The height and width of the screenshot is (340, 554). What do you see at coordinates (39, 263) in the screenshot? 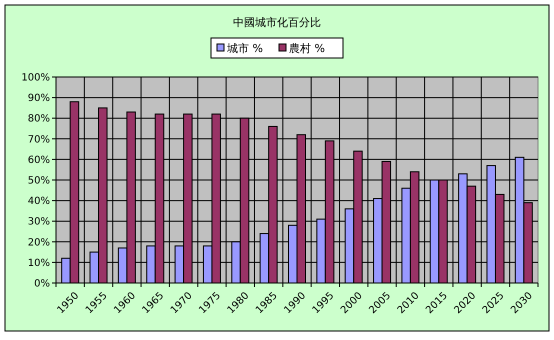
I see `y-tick-label: 10%` at bounding box center [39, 263].